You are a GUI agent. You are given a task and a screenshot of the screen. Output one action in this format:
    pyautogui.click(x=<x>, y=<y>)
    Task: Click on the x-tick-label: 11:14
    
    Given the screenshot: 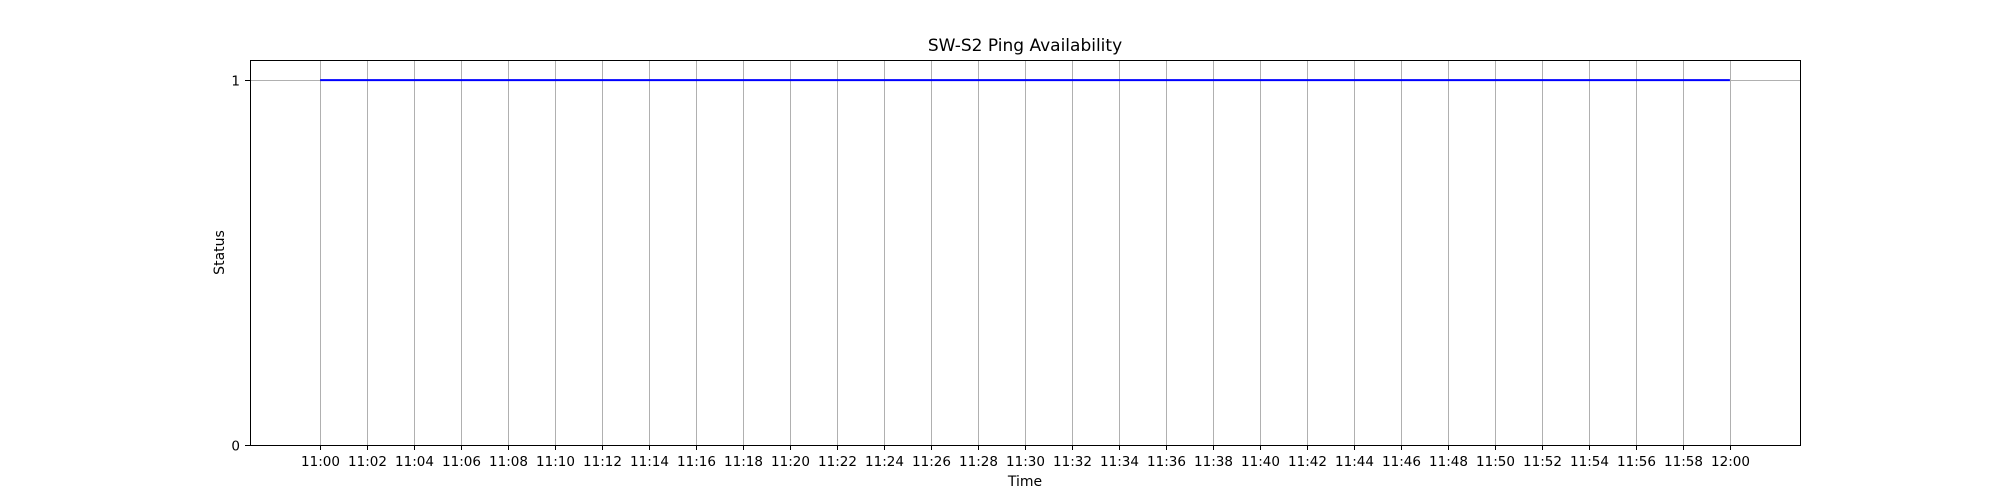 What is the action you would take?
    pyautogui.click(x=649, y=462)
    